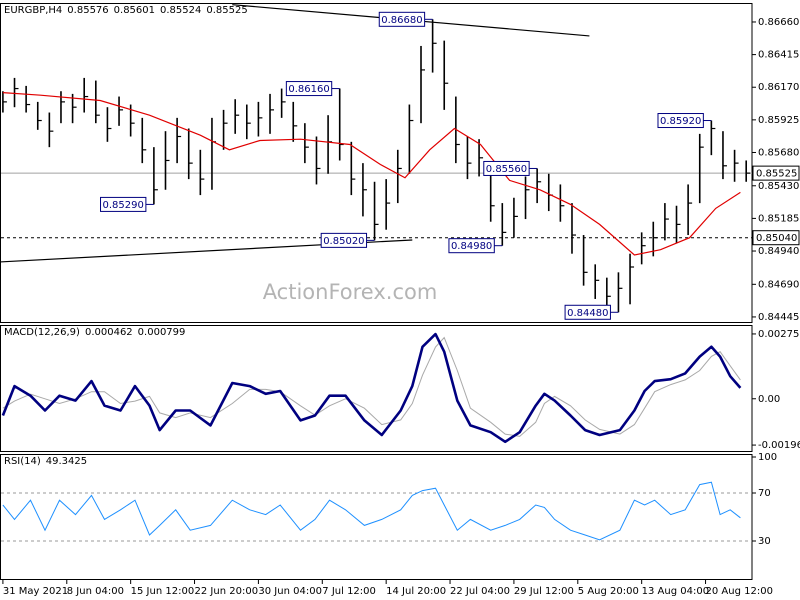  What do you see at coordinates (480, 591) in the screenshot?
I see `x-tick-label: 22 Jul 04:00` at bounding box center [480, 591].